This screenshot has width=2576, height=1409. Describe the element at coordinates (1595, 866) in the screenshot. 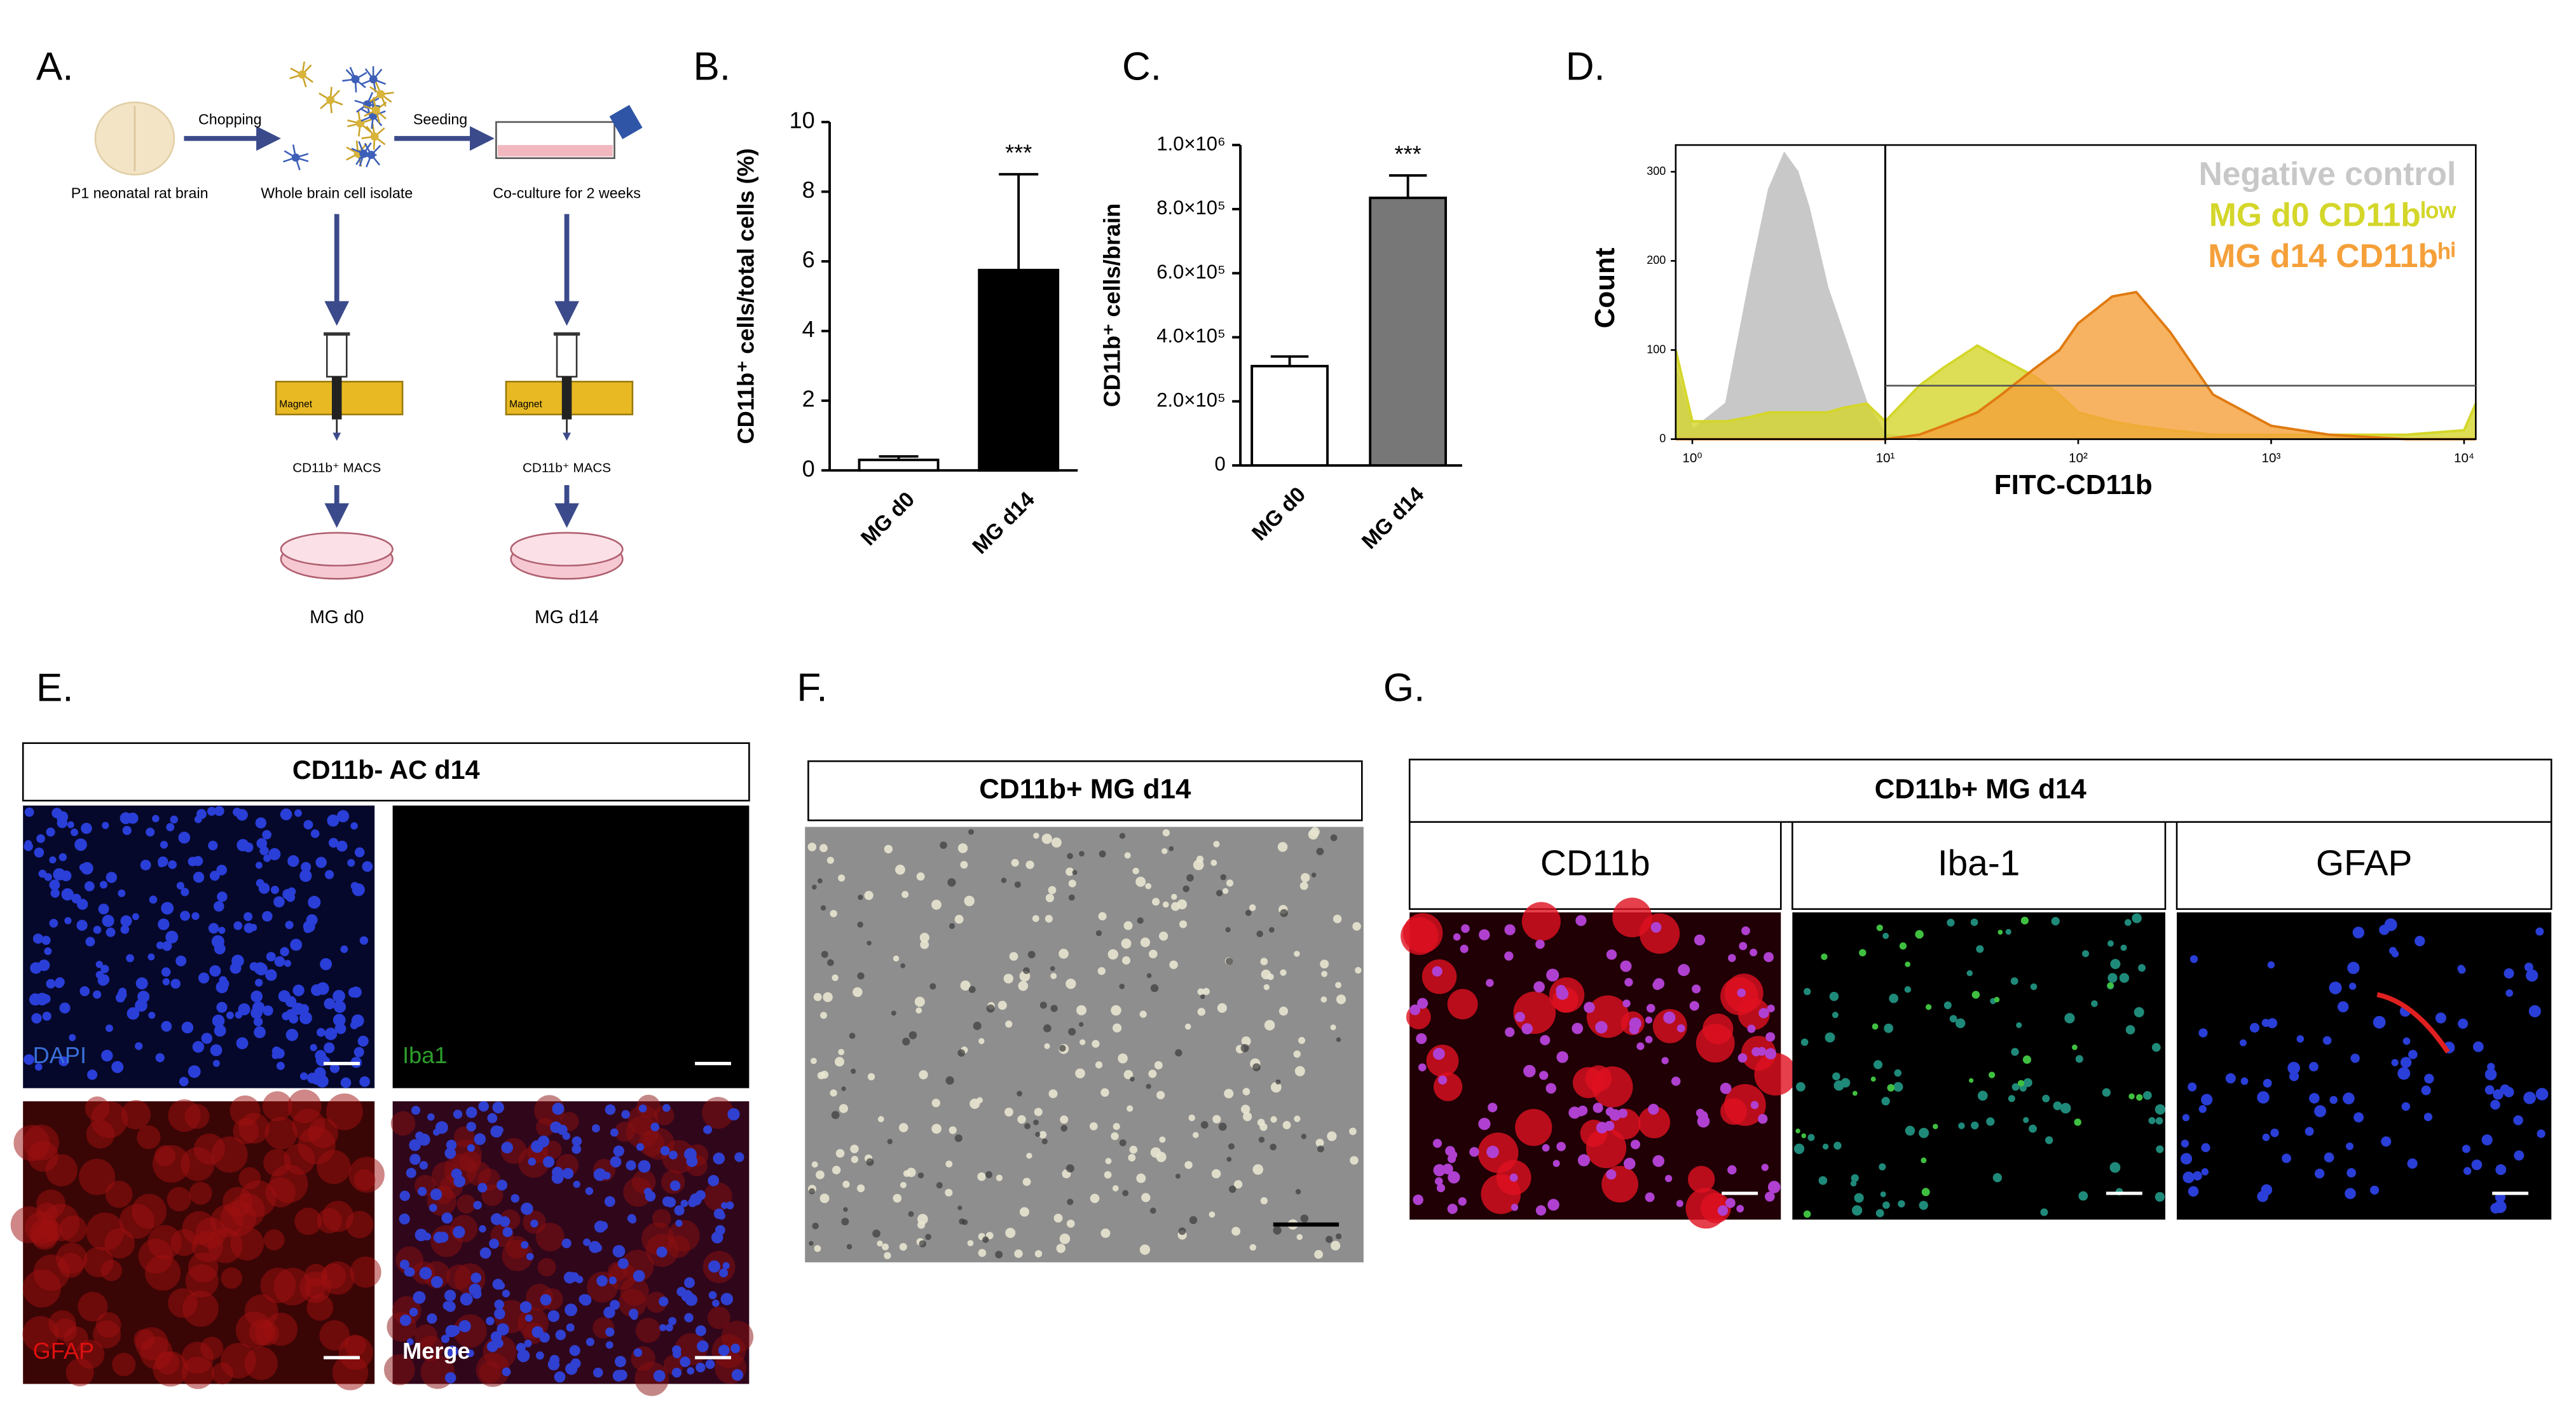

I see `header-box` at that location.